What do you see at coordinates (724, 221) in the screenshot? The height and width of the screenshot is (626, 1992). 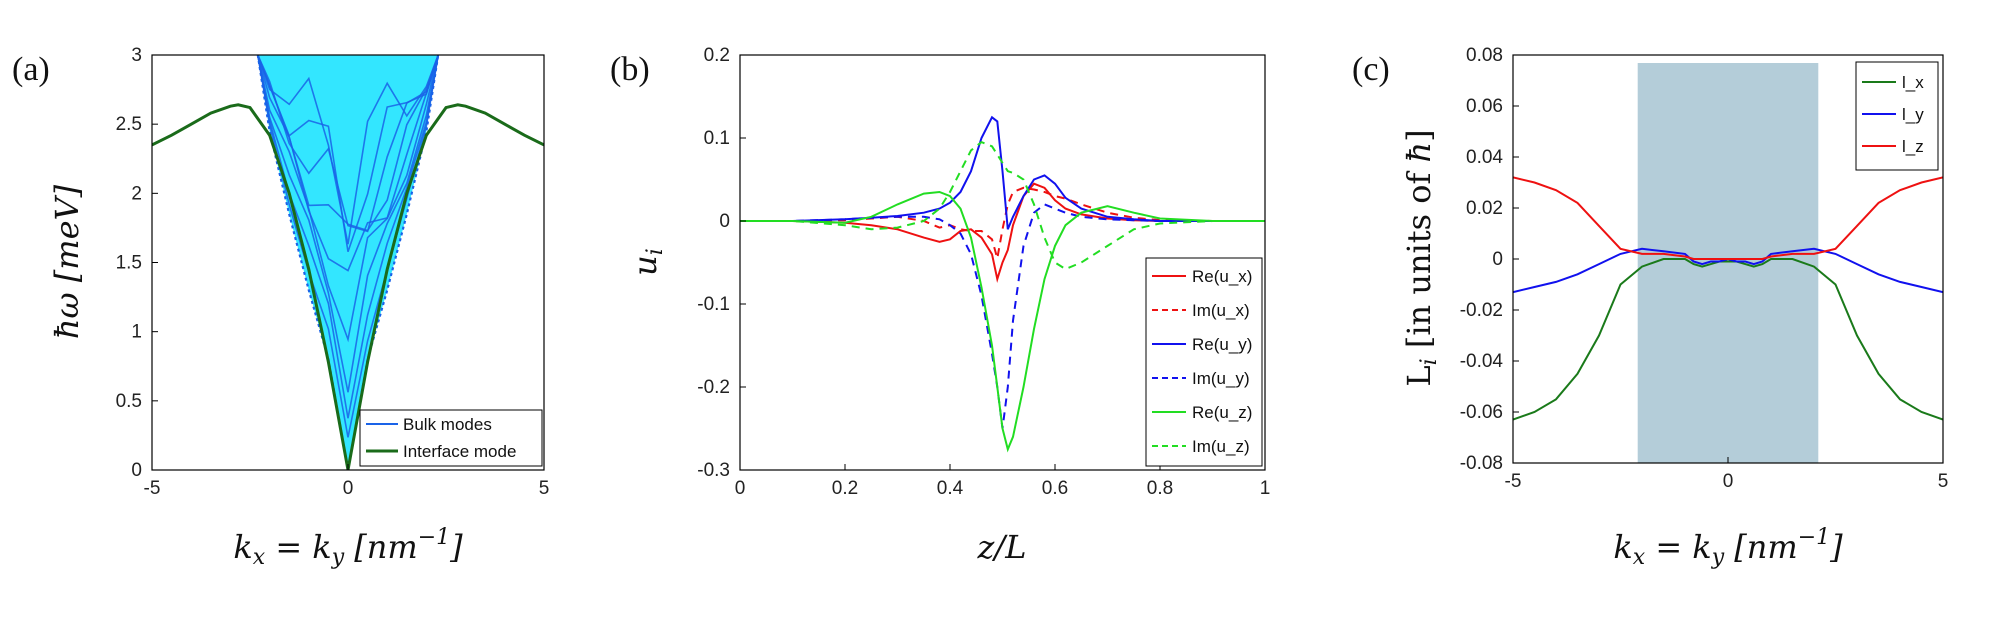 I see `panel-b-ytick-label: 0` at bounding box center [724, 221].